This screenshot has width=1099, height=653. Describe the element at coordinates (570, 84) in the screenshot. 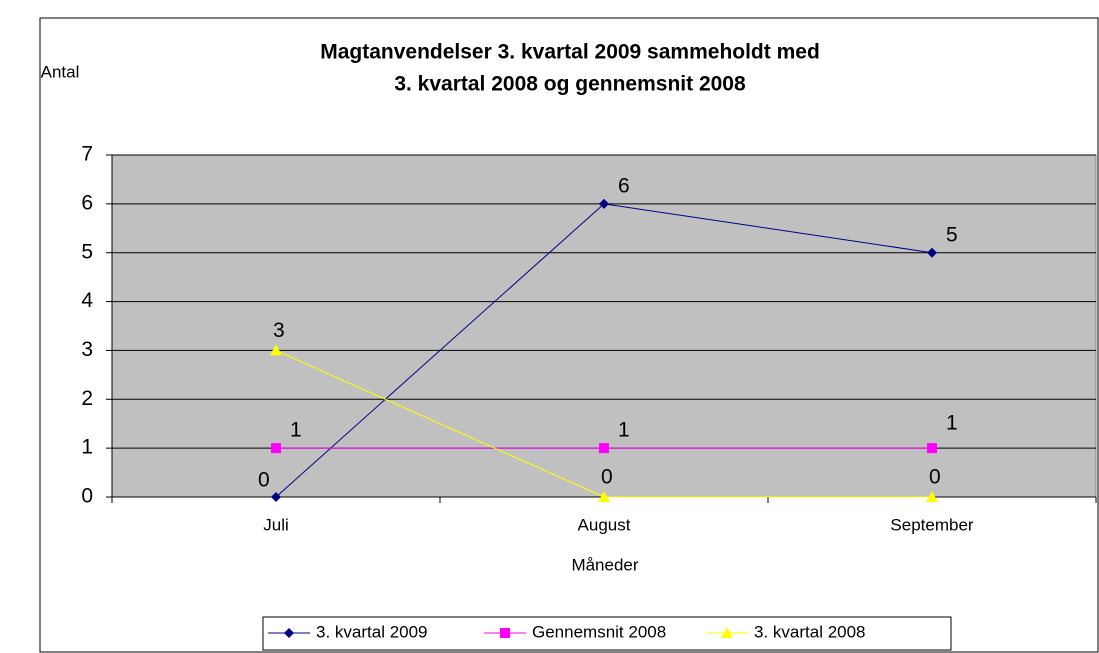

I see `chart-title: 3. kvartal 2008 og gennemsnit 2008` at that location.